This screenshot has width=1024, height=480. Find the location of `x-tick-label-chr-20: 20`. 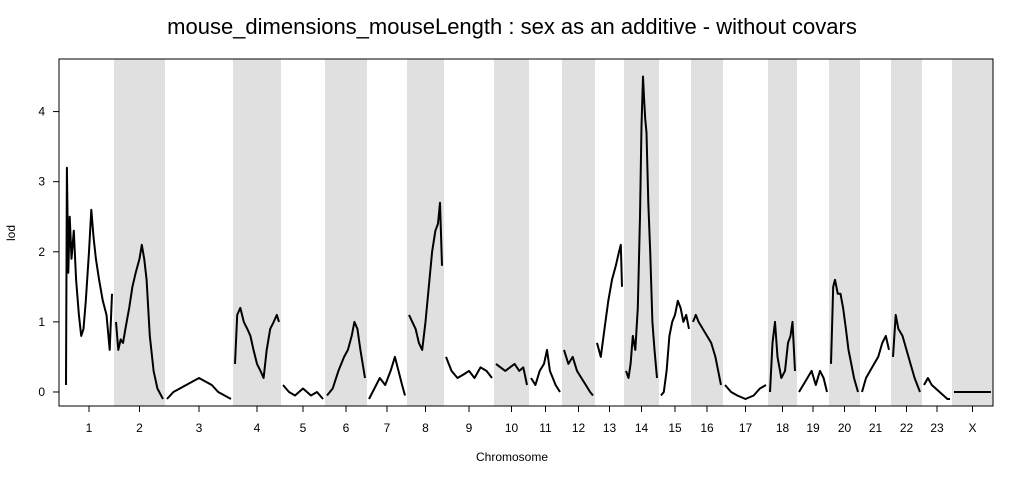

x-tick-label-chr-20: 20 is located at coordinates (845, 428).